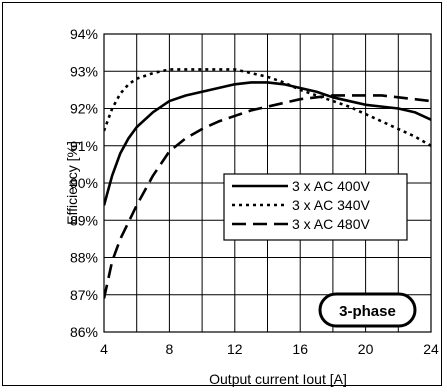 This screenshot has height=392, width=447. Describe the element at coordinates (84, 34) in the screenshot. I see `y-tick-label: 94%` at that location.